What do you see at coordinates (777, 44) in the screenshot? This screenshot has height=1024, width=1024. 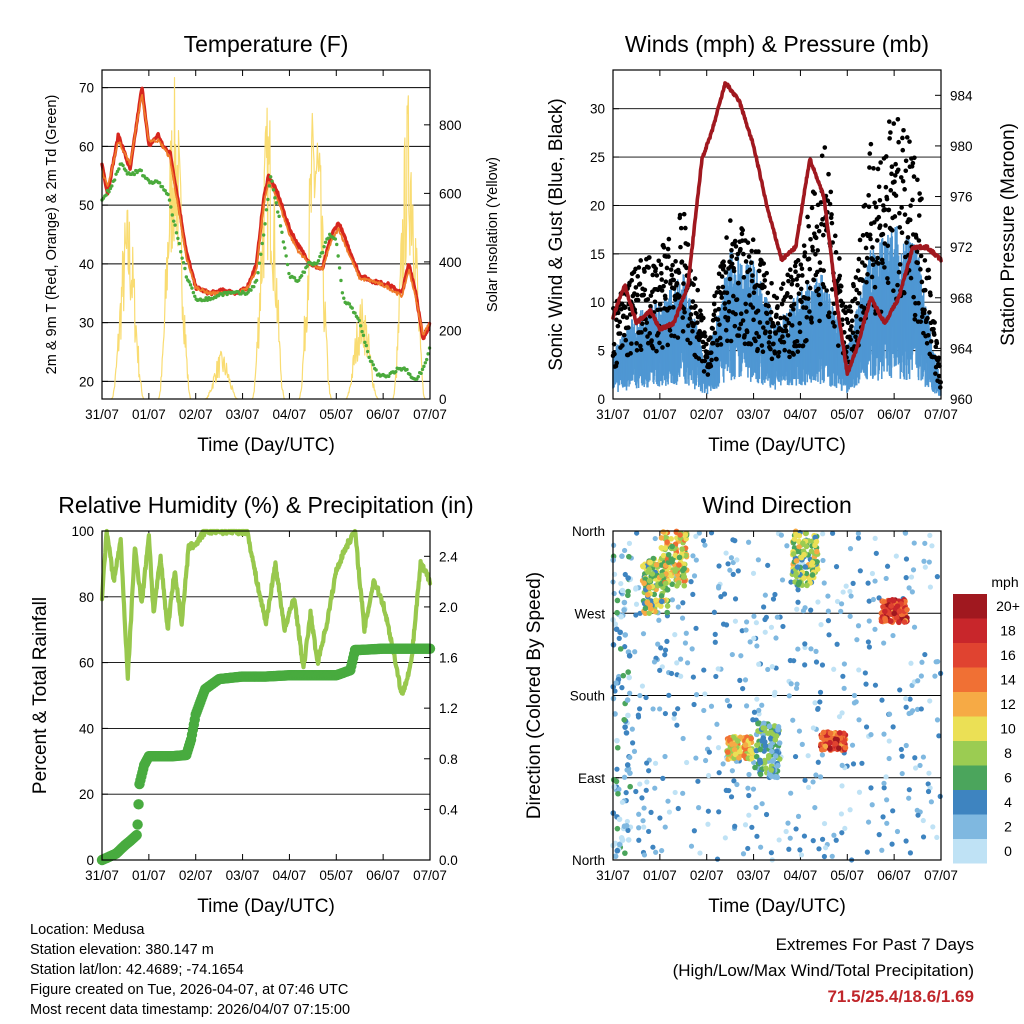 I see `panel-title: Winds (mph) & Pressure (mb)` at bounding box center [777, 44].